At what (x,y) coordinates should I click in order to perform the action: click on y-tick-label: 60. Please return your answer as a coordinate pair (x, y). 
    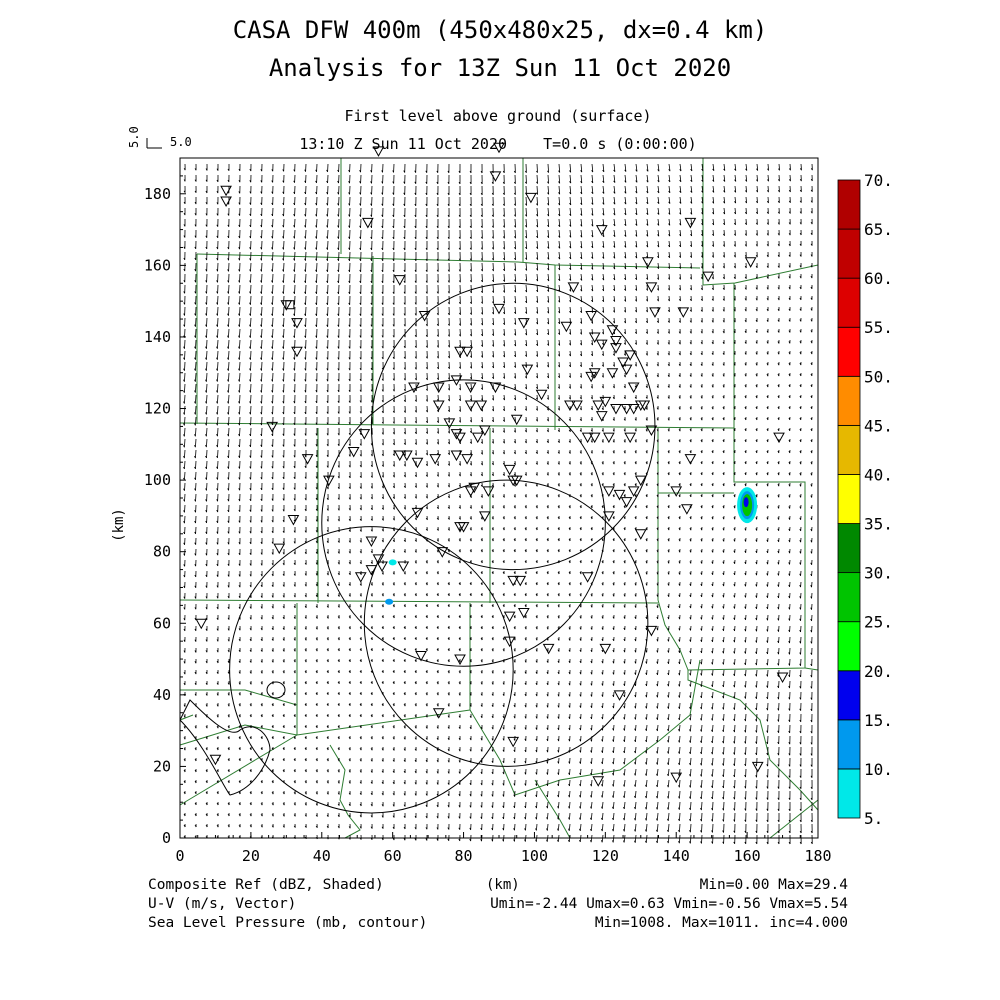
    Looking at the image, I should click on (162, 623).